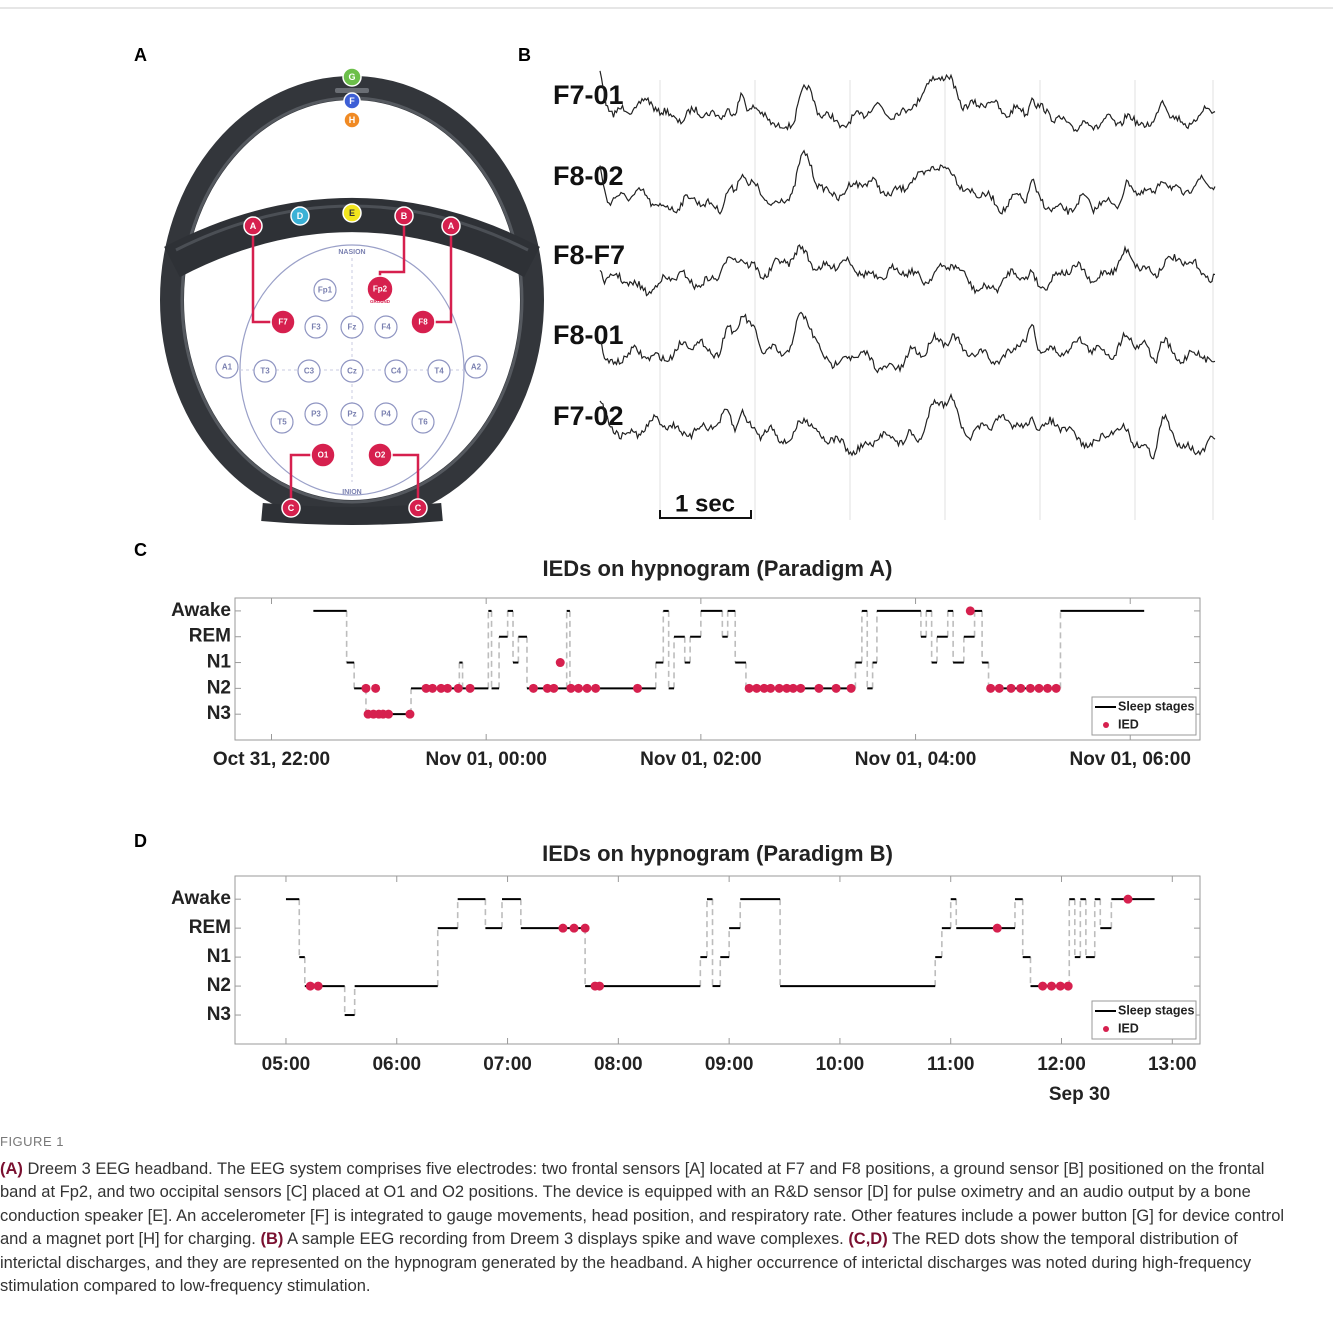  Describe the element at coordinates (201, 898) in the screenshot. I see `y-tick-label: Awake` at that location.